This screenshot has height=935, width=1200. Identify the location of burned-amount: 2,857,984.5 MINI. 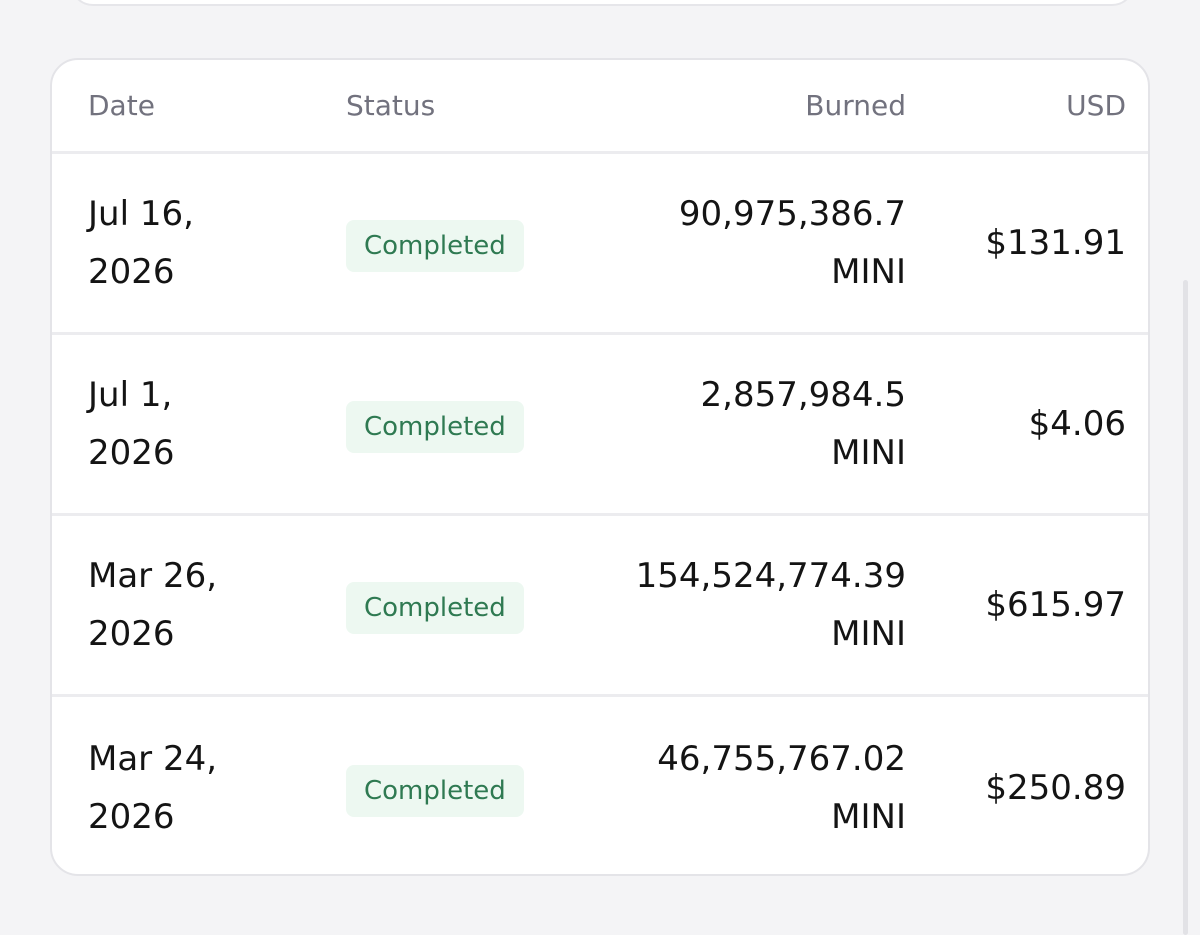
(803, 424).